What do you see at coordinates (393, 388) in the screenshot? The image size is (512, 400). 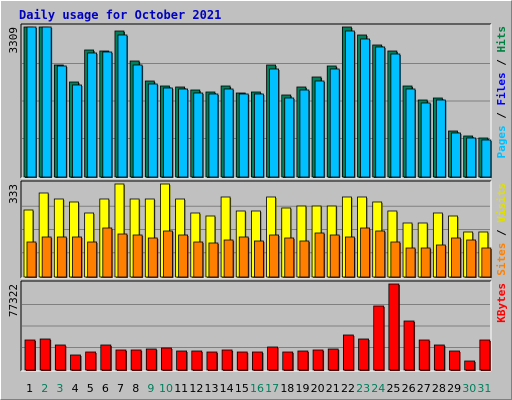 I see `x-tick-label-25: 25` at bounding box center [393, 388].